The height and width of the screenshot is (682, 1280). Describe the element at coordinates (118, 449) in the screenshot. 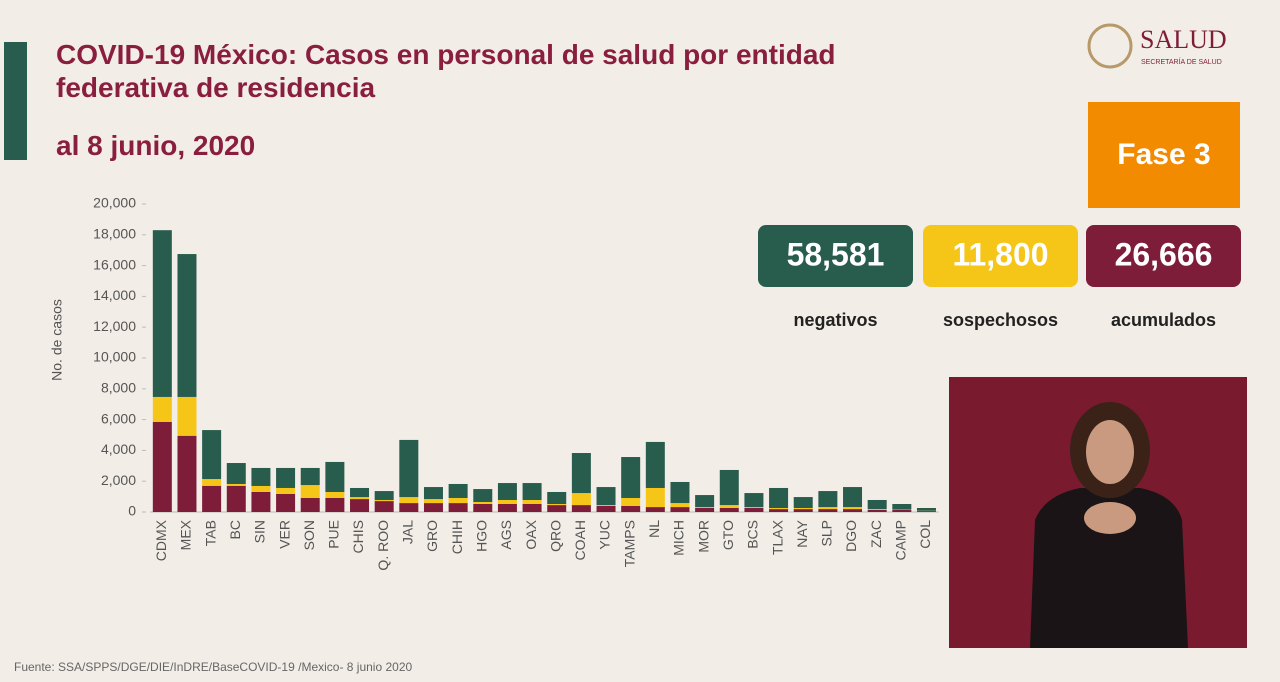

I see `y-tick-label: 4,000` at that location.